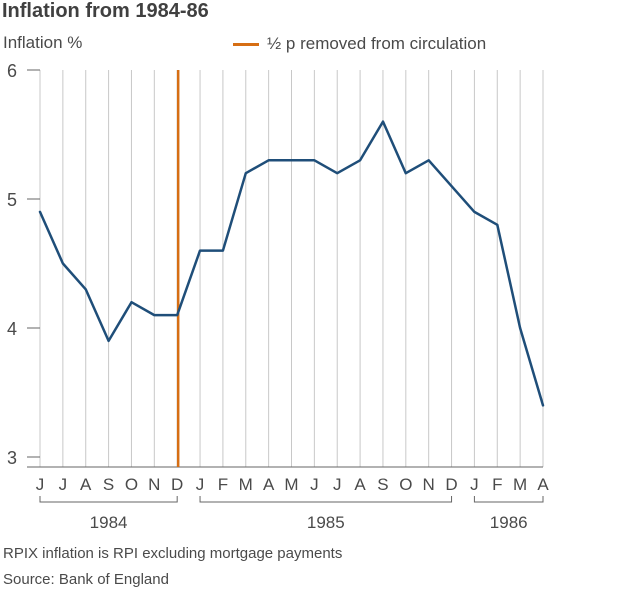 The width and height of the screenshot is (624, 591). What do you see at coordinates (377, 43) in the screenshot?
I see `legend-label: ½ p removed from circulation` at bounding box center [377, 43].